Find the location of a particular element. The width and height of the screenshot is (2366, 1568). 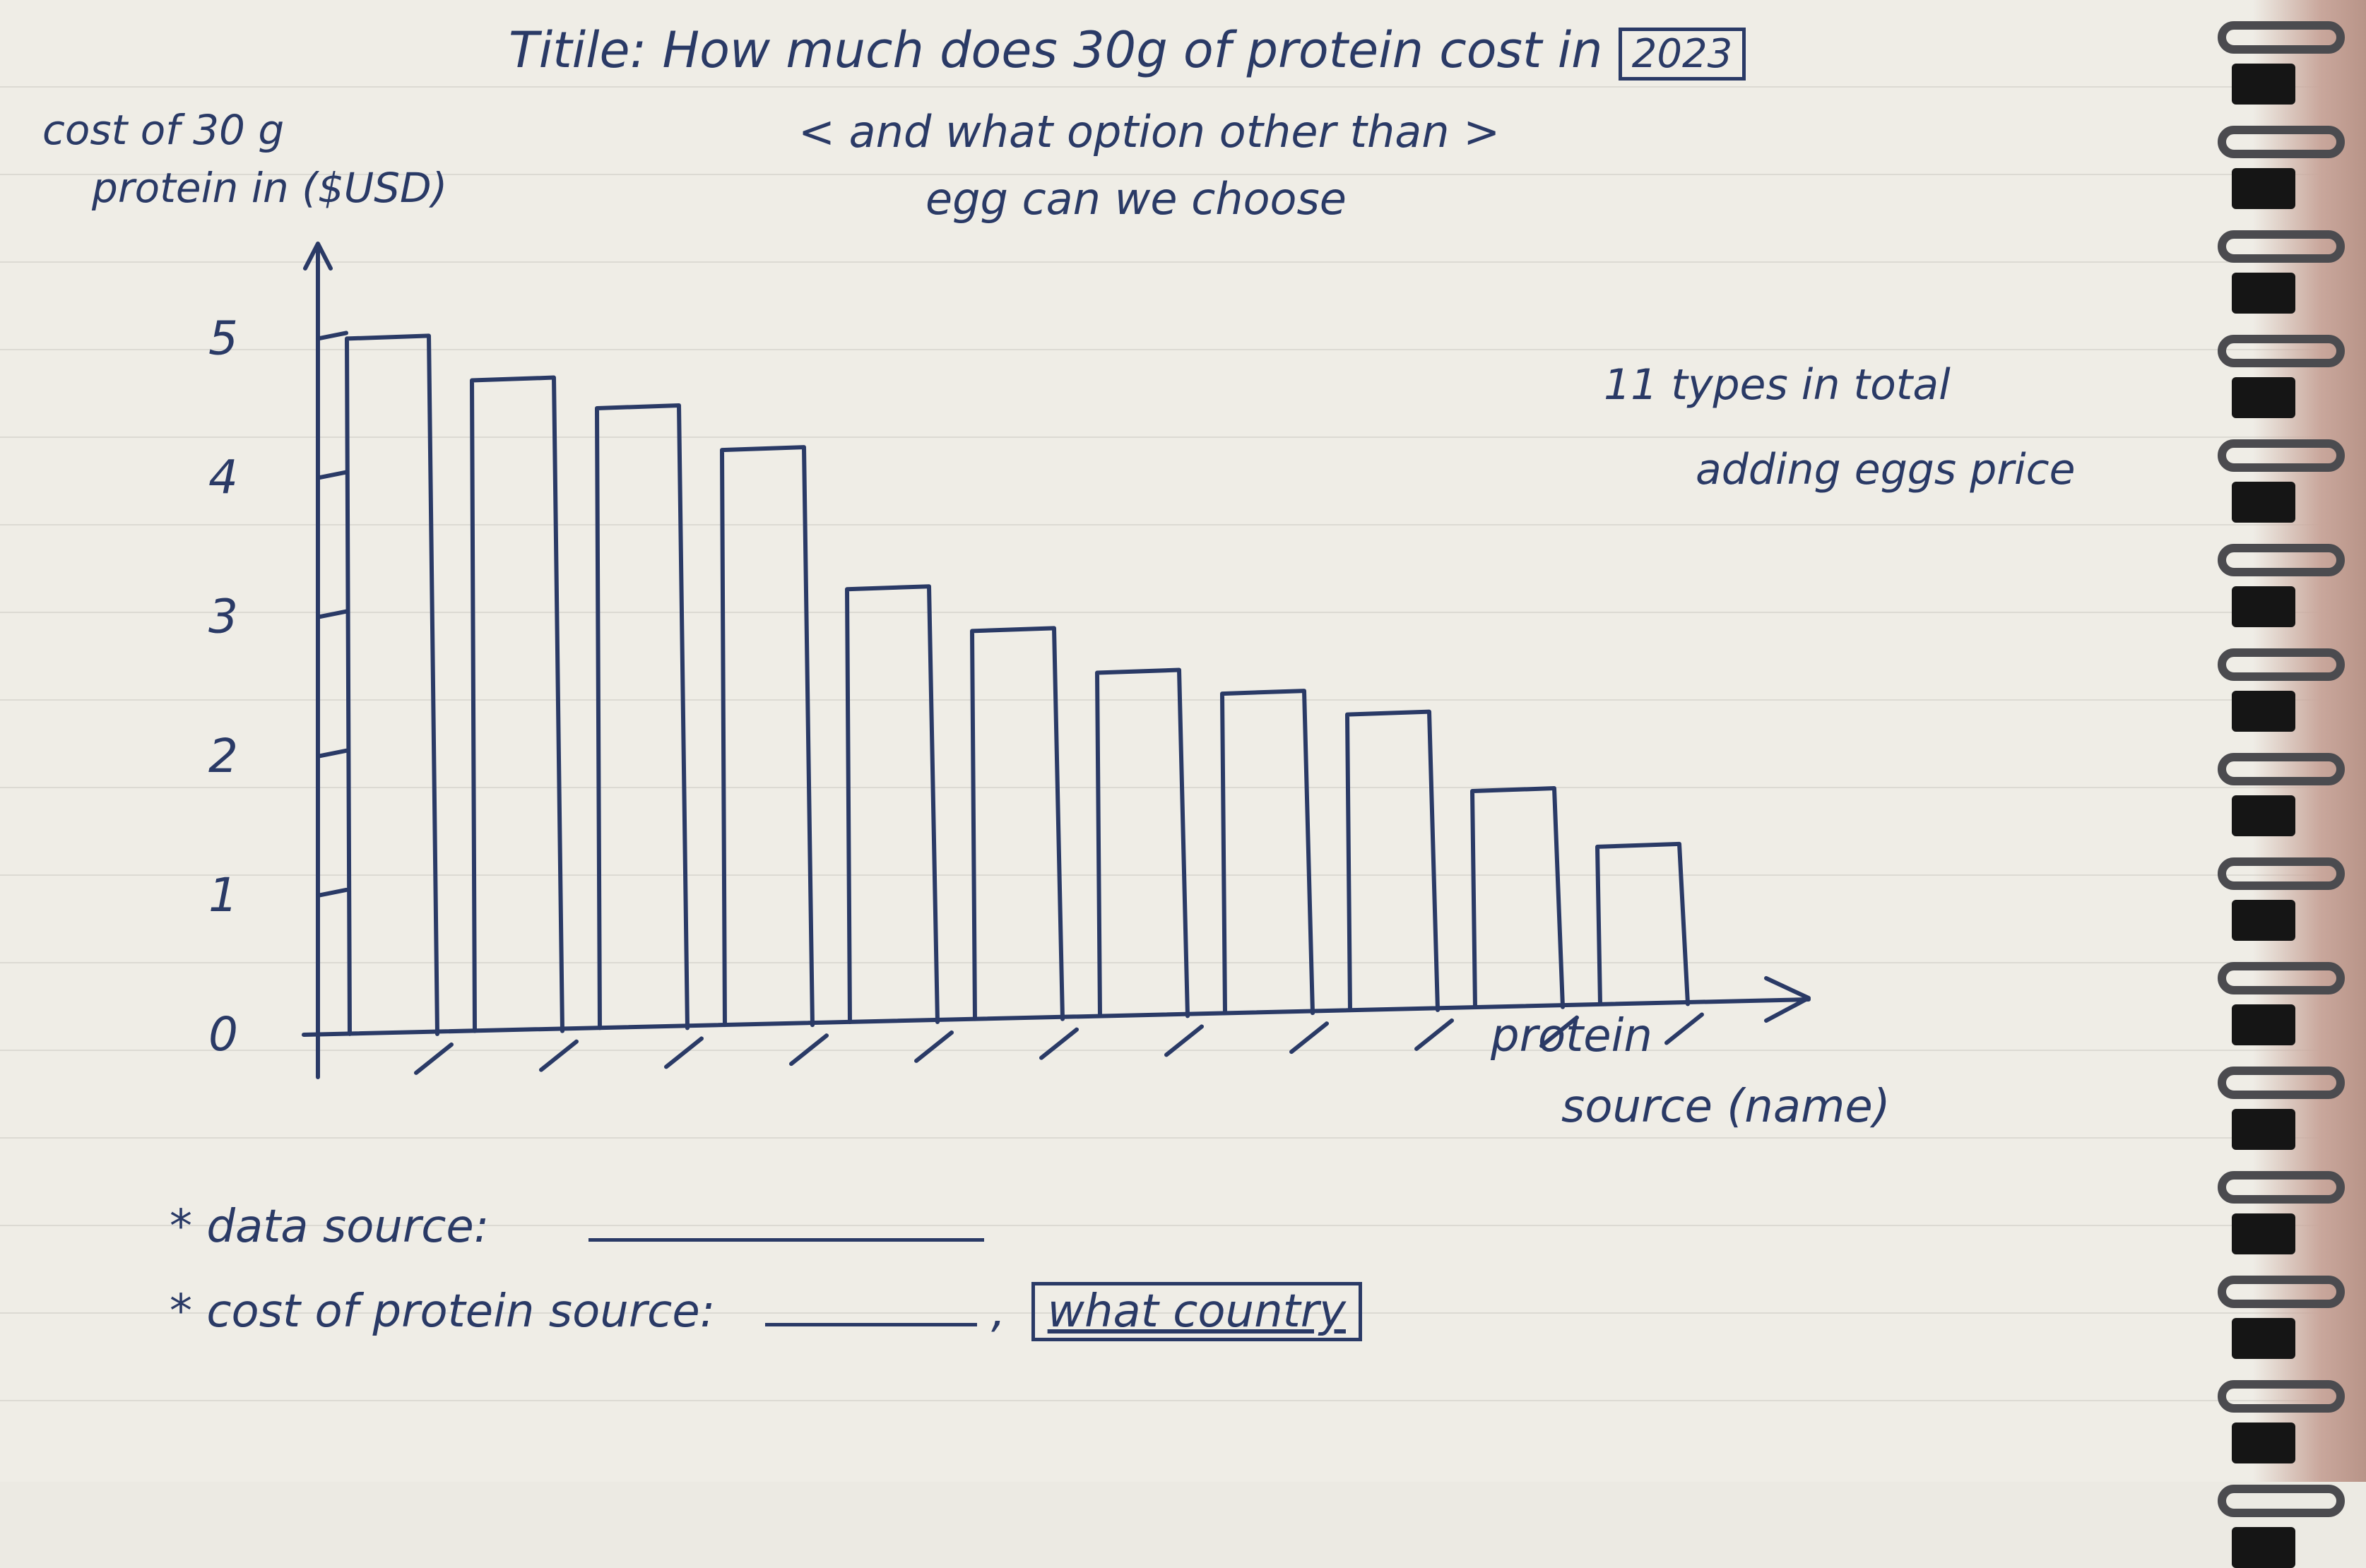

x-axis-label-line-1: protein is located at coordinates (1571, 1036).